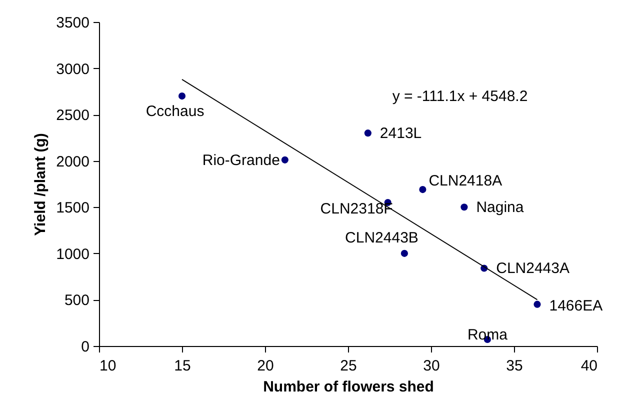 This screenshot has width=617, height=410. What do you see at coordinates (381, 237) in the screenshot?
I see `series-label: CLN2443B` at bounding box center [381, 237].